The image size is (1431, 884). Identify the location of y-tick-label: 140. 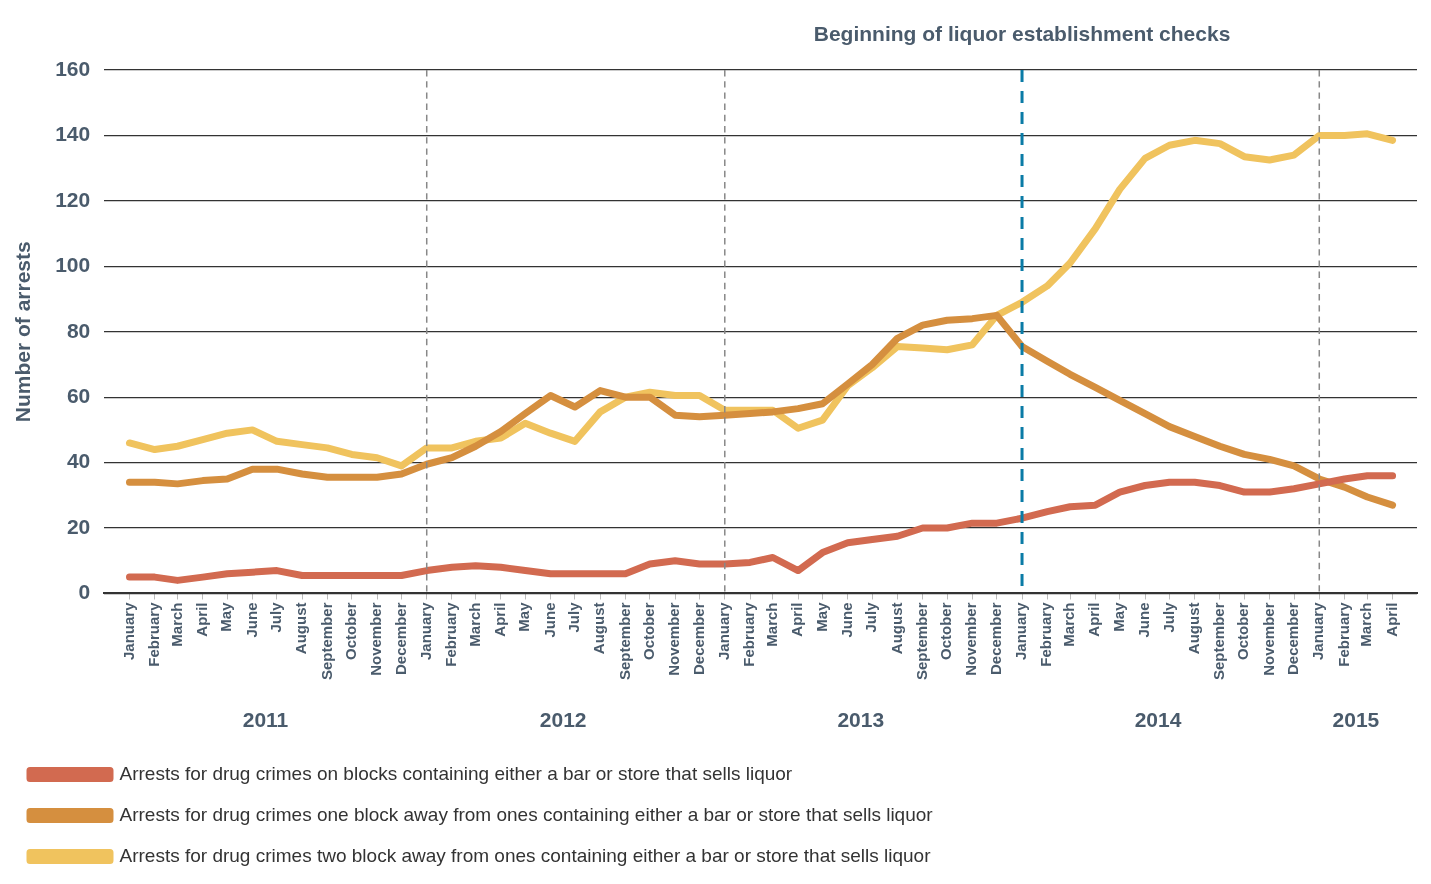
(73, 134).